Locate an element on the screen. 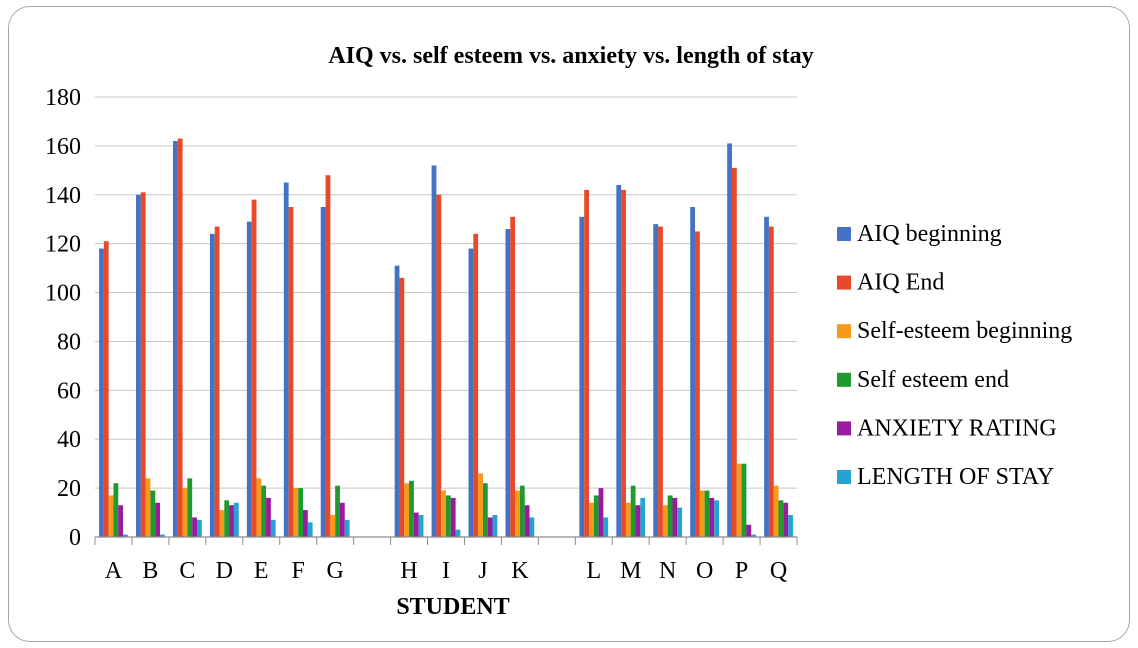  x-tick-label: J is located at coordinates (482, 571).